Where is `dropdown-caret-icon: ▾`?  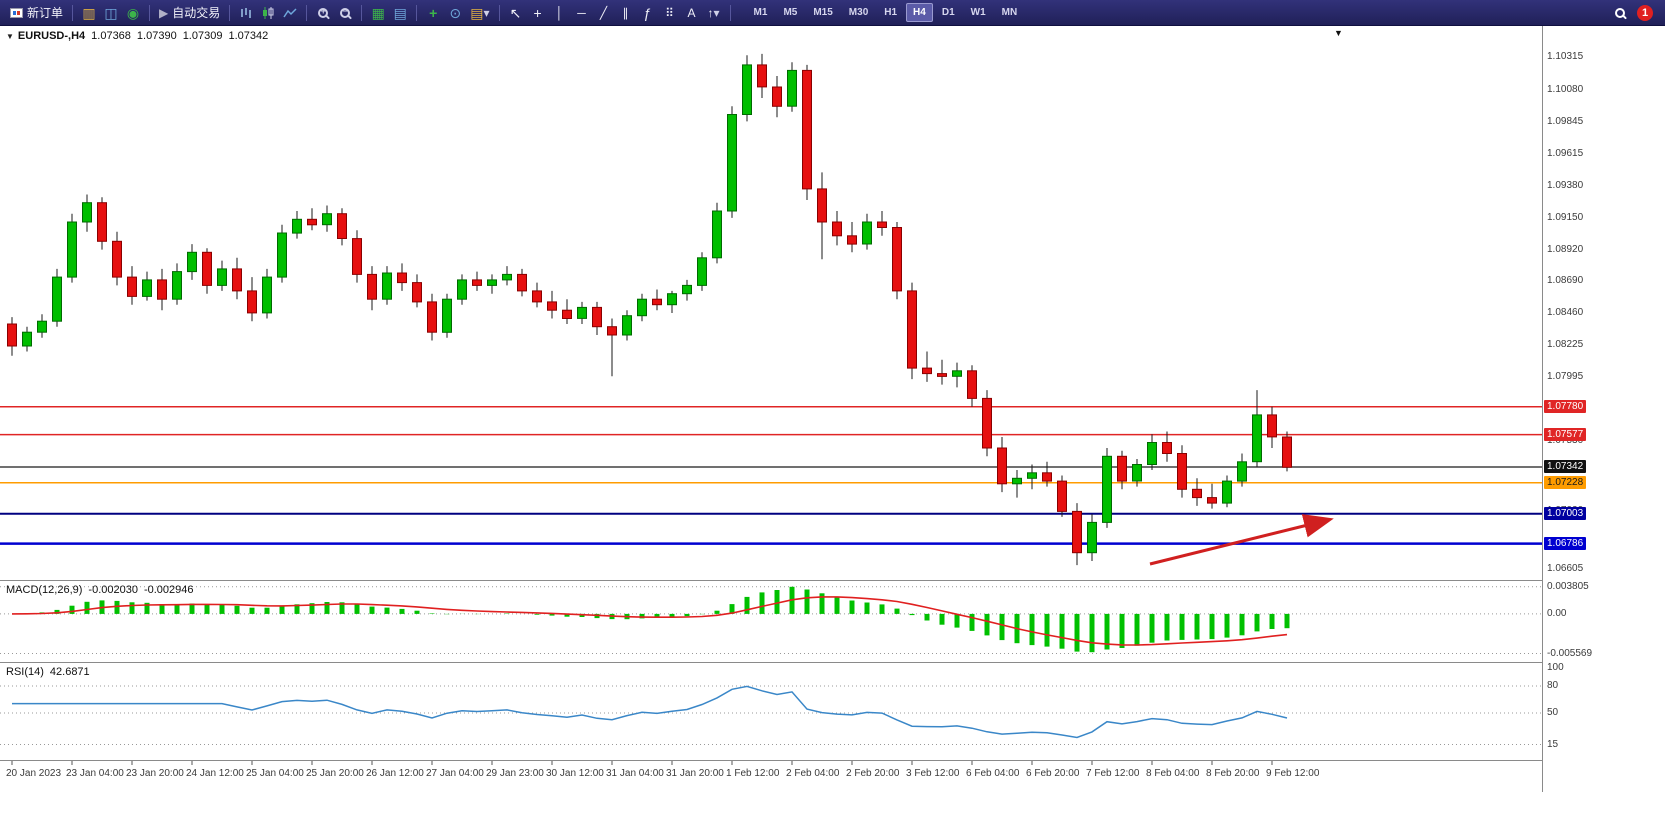
dropdown-caret-icon: ▾ is located at coordinates (716, 12).